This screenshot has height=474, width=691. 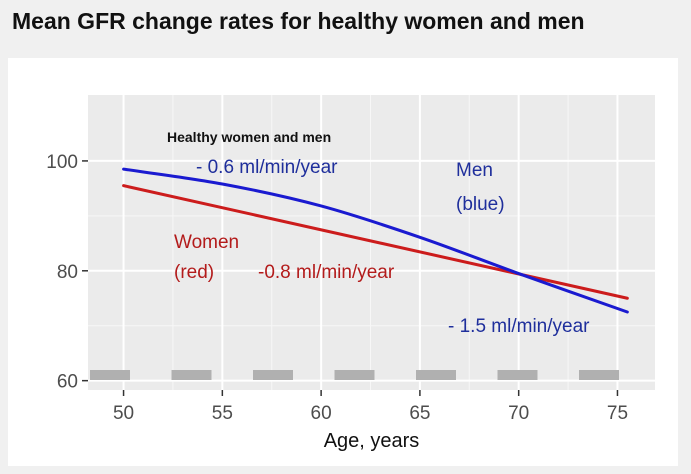 I want to click on x-tick-label: 70, so click(x=518, y=413).